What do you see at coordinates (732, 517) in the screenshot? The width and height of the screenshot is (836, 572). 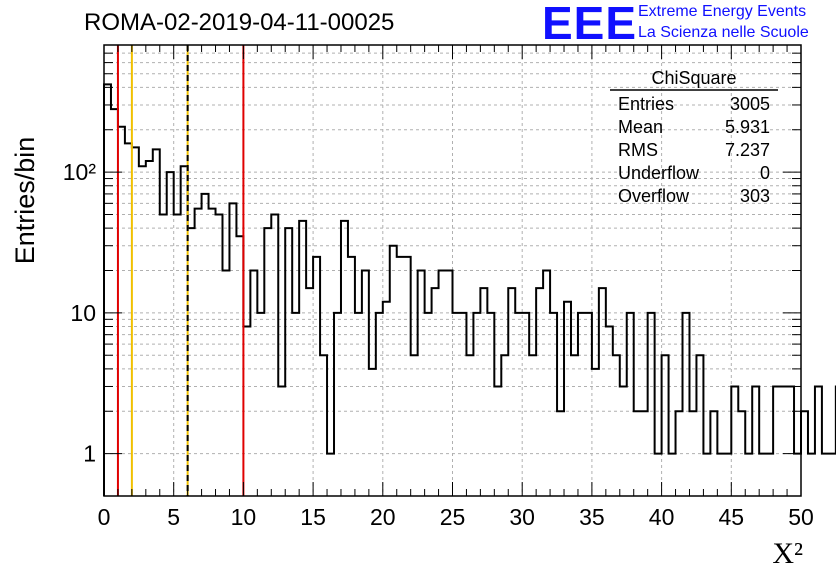 I see `x-tick-label: 45` at bounding box center [732, 517].